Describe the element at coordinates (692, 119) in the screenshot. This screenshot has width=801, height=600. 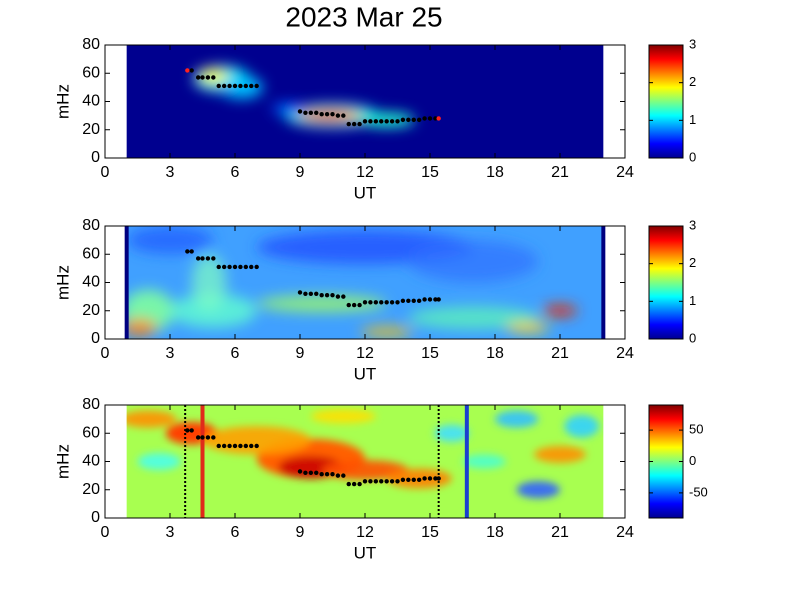
I see `colorbar-tick-label: 1` at that location.